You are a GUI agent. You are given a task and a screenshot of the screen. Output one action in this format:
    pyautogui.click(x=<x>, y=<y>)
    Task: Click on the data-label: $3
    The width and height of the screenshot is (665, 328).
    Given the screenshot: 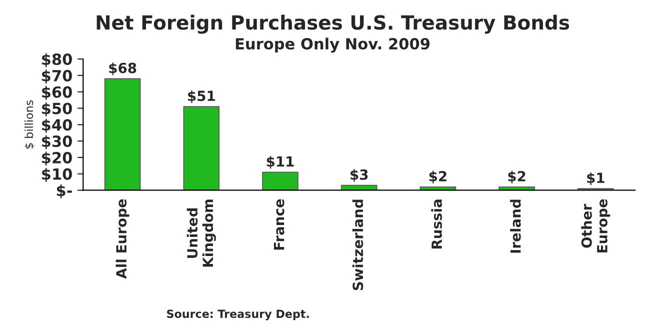 What is the action you would take?
    pyautogui.click(x=359, y=175)
    